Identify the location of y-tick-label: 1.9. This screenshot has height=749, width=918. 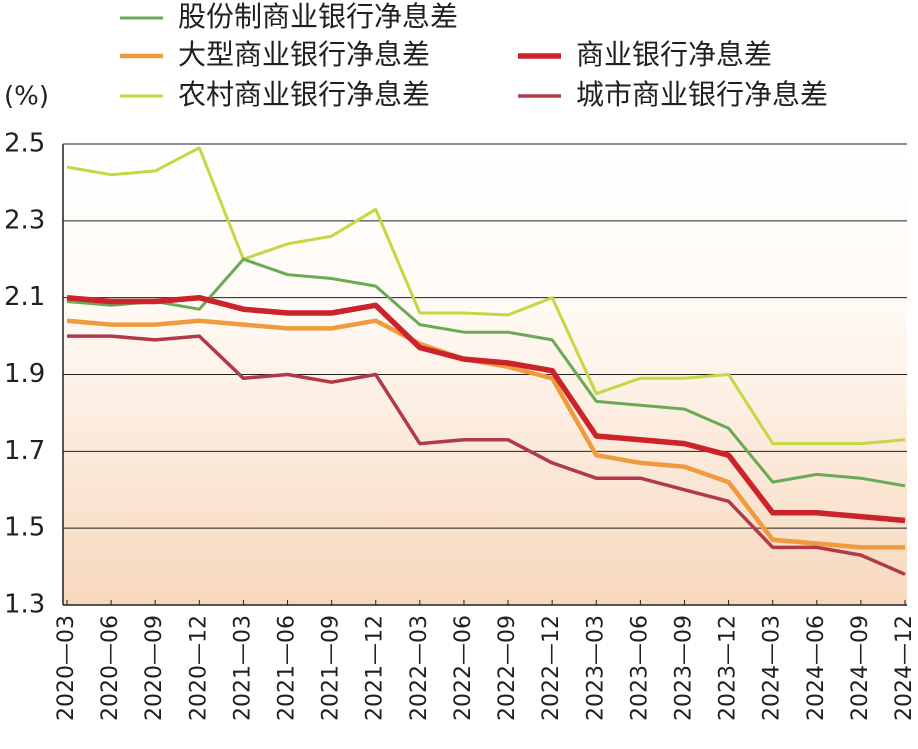
(24, 374).